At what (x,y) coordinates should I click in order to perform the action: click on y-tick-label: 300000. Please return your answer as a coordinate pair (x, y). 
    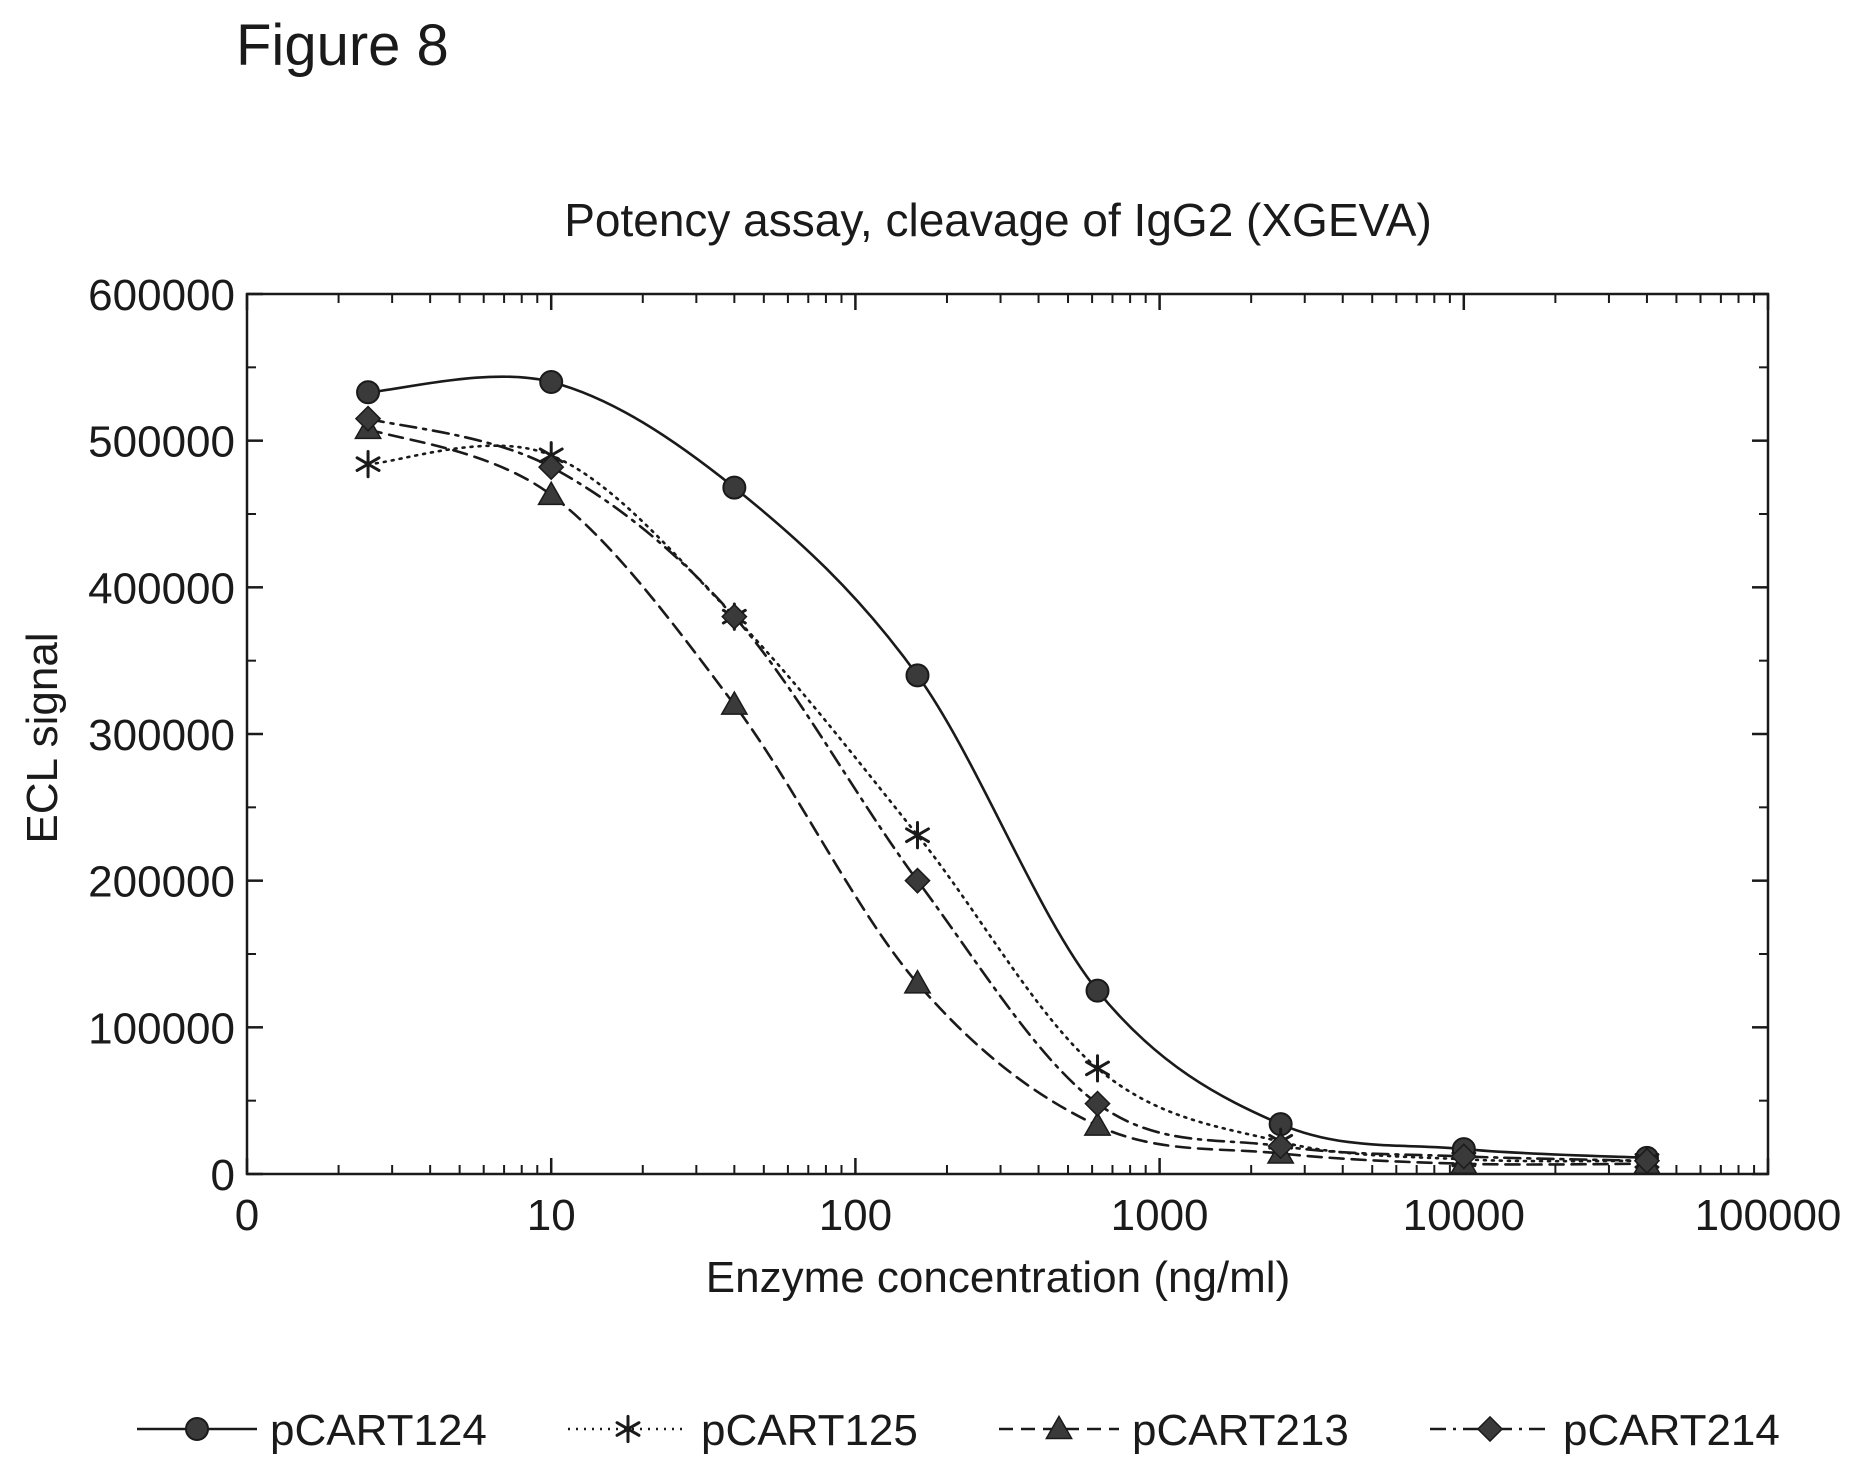
    Looking at the image, I should click on (161, 735).